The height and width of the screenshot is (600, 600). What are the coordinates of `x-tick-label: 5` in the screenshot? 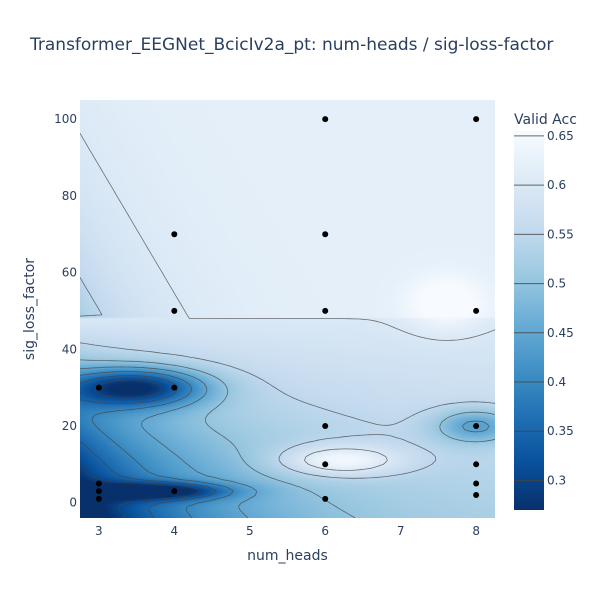 It's located at (250, 531).